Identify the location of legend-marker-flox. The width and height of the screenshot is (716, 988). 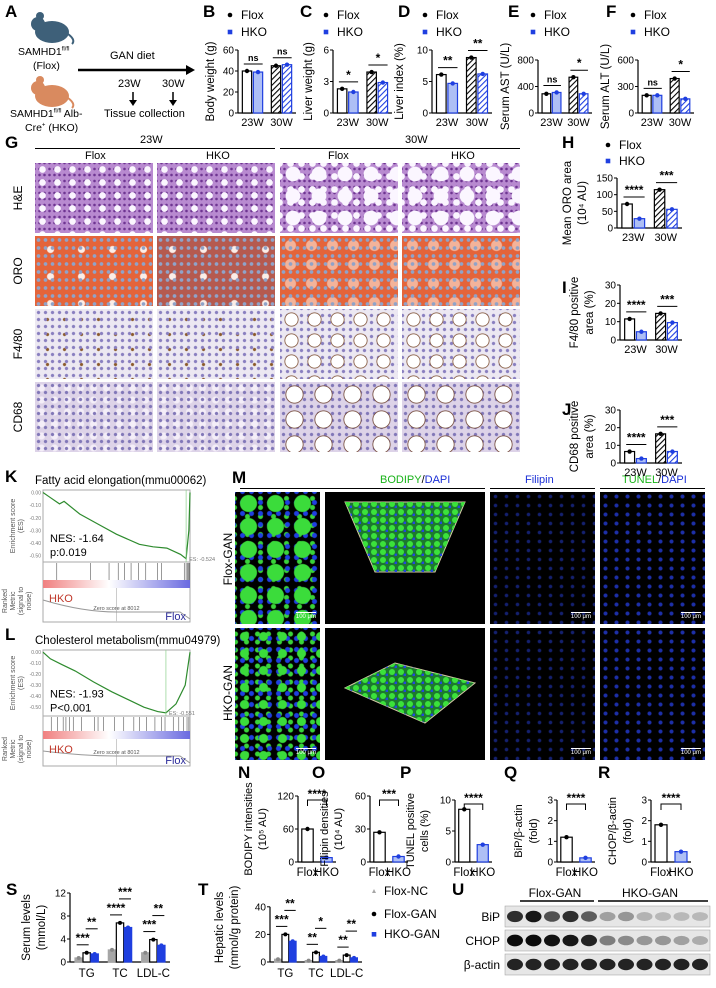
(425, 15).